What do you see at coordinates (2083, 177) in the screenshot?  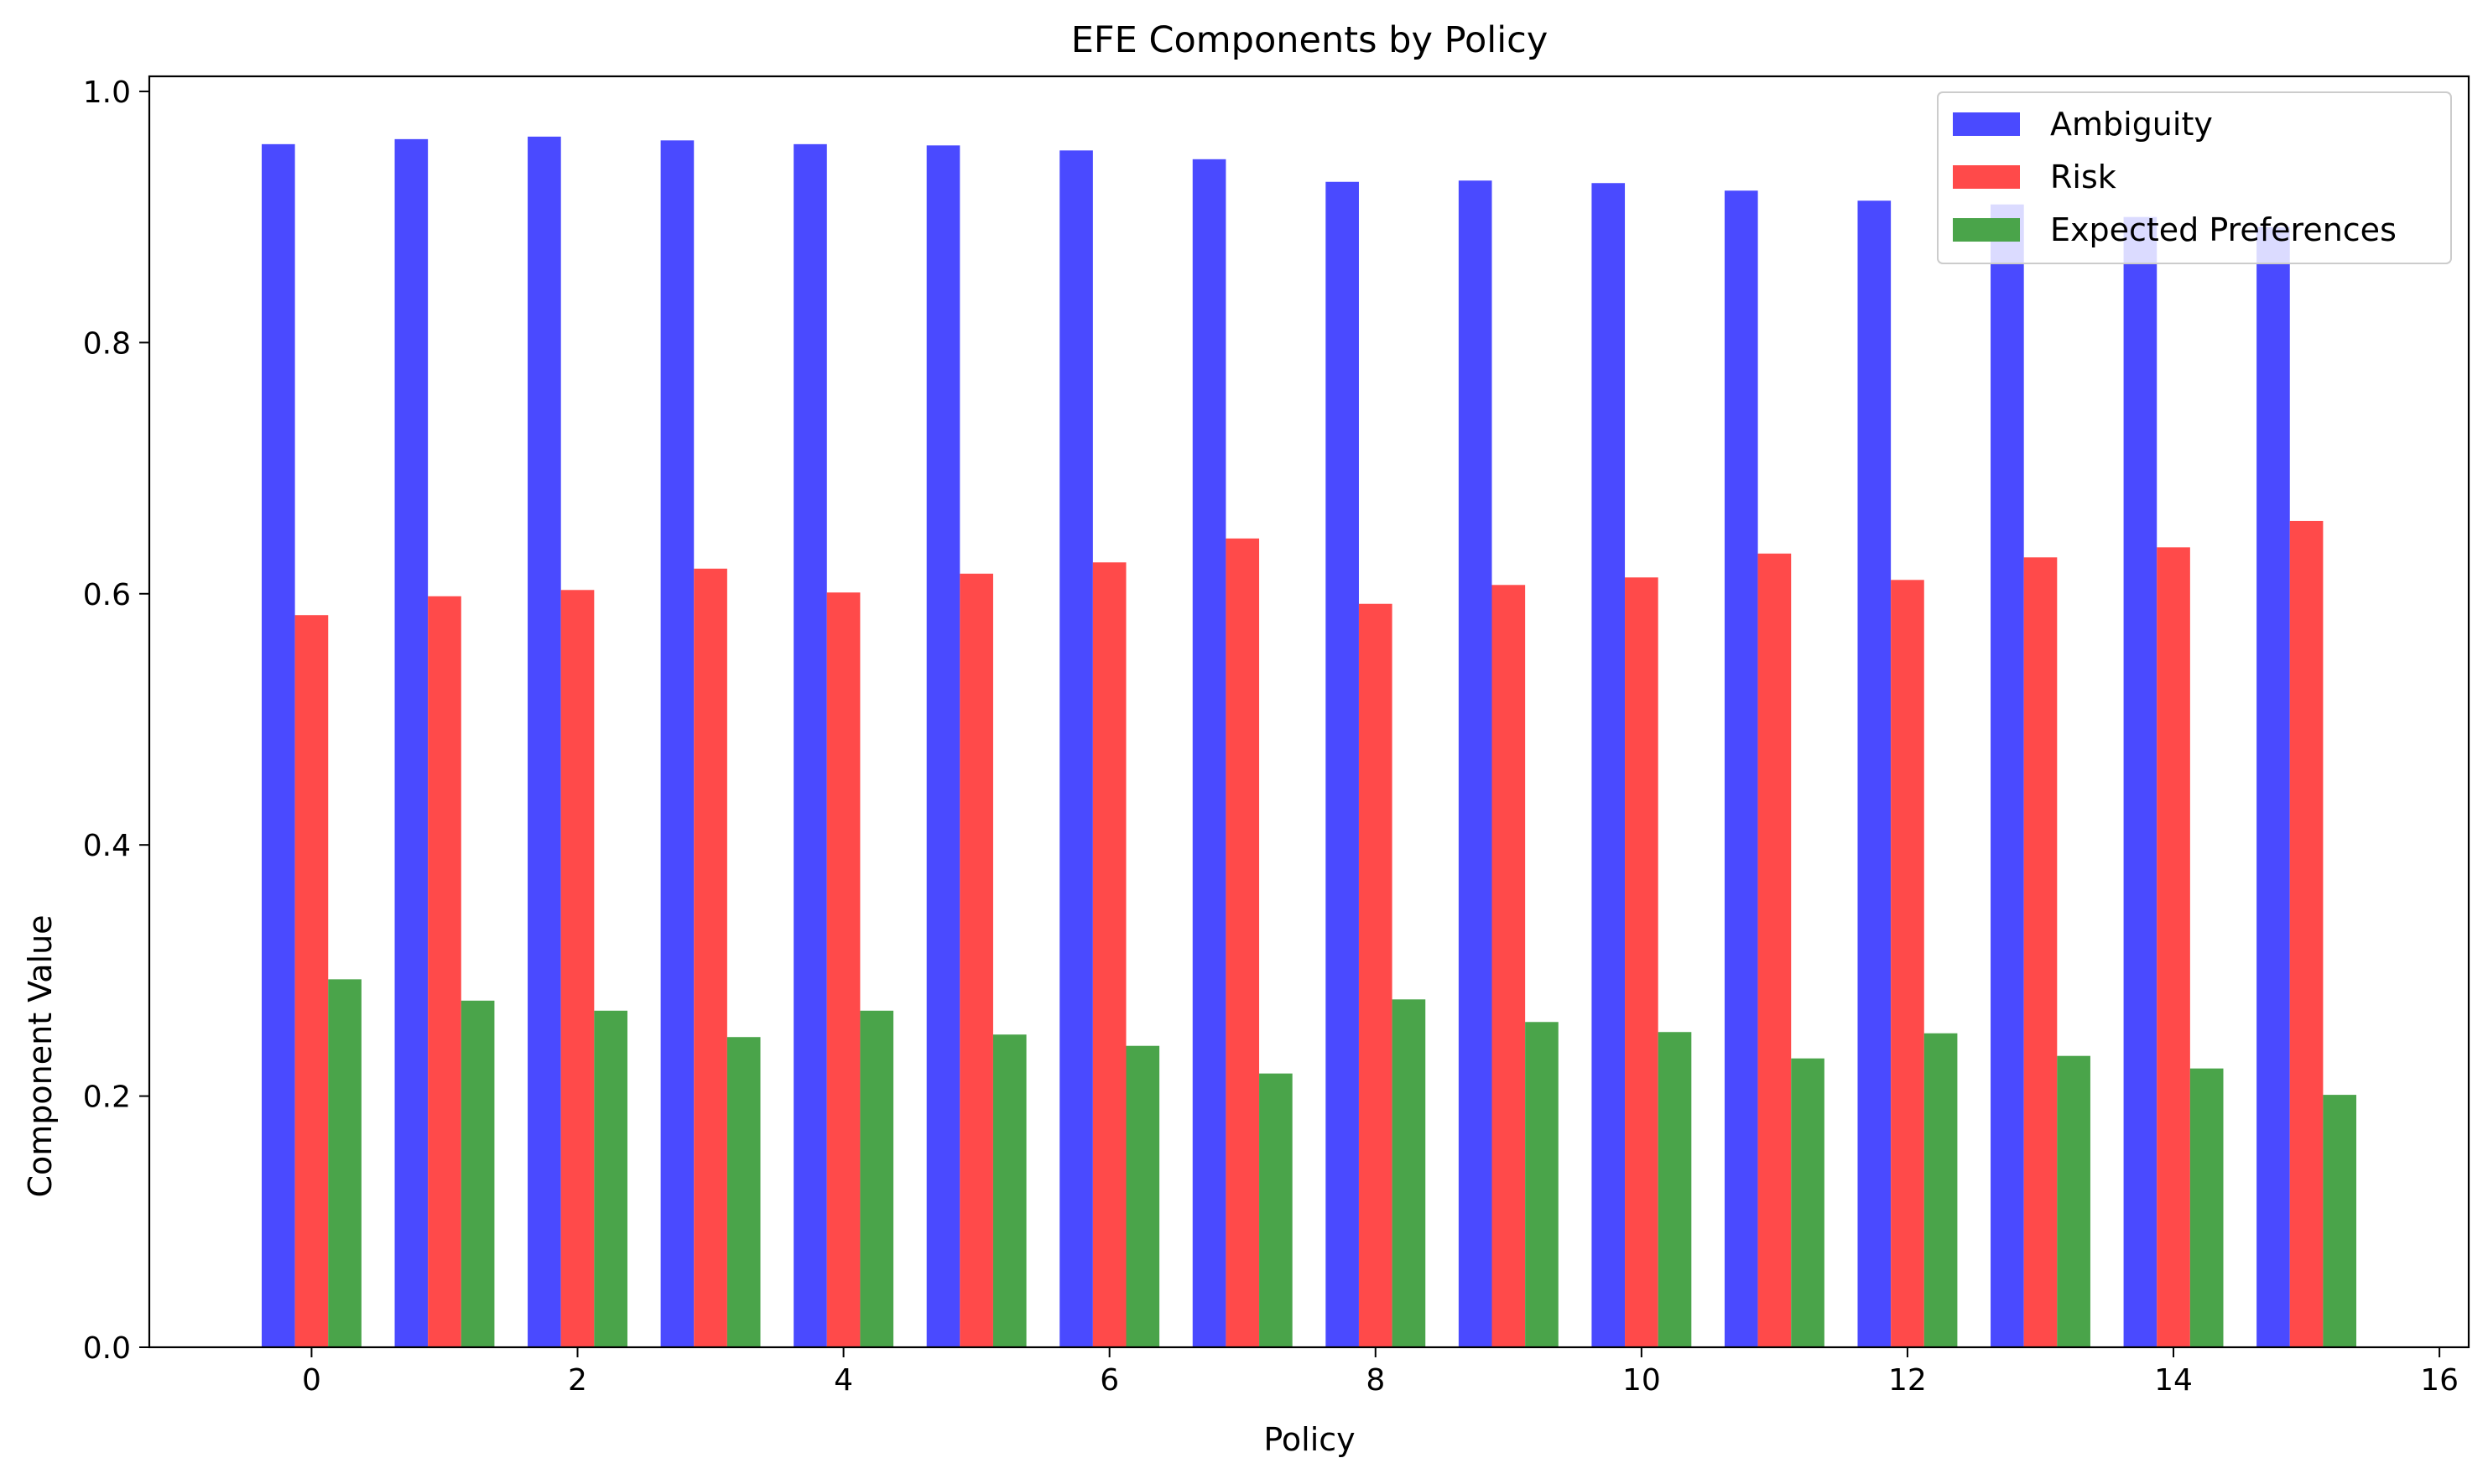 I see `legend-label: Risk` at bounding box center [2083, 177].